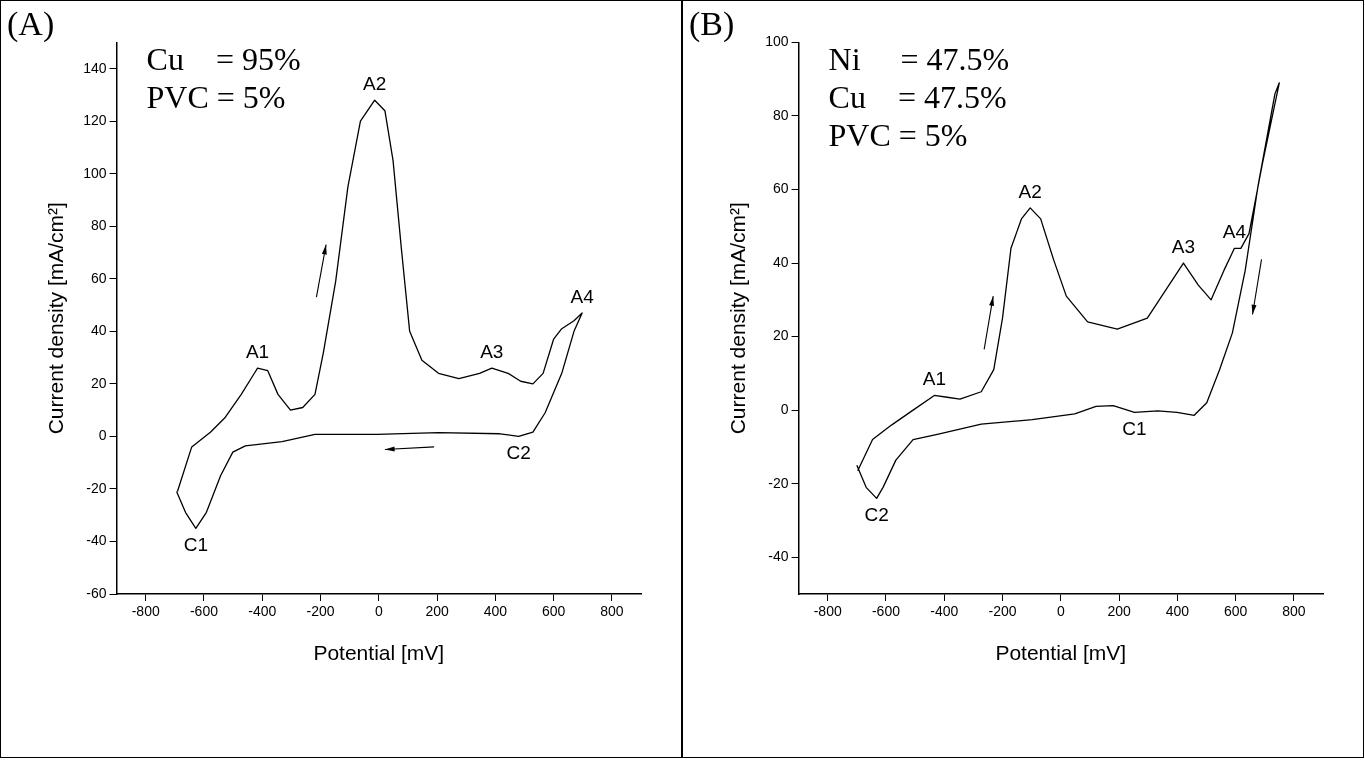 This screenshot has width=1365, height=760. What do you see at coordinates (712, 24) in the screenshot?
I see `chart-title: (B)` at bounding box center [712, 24].